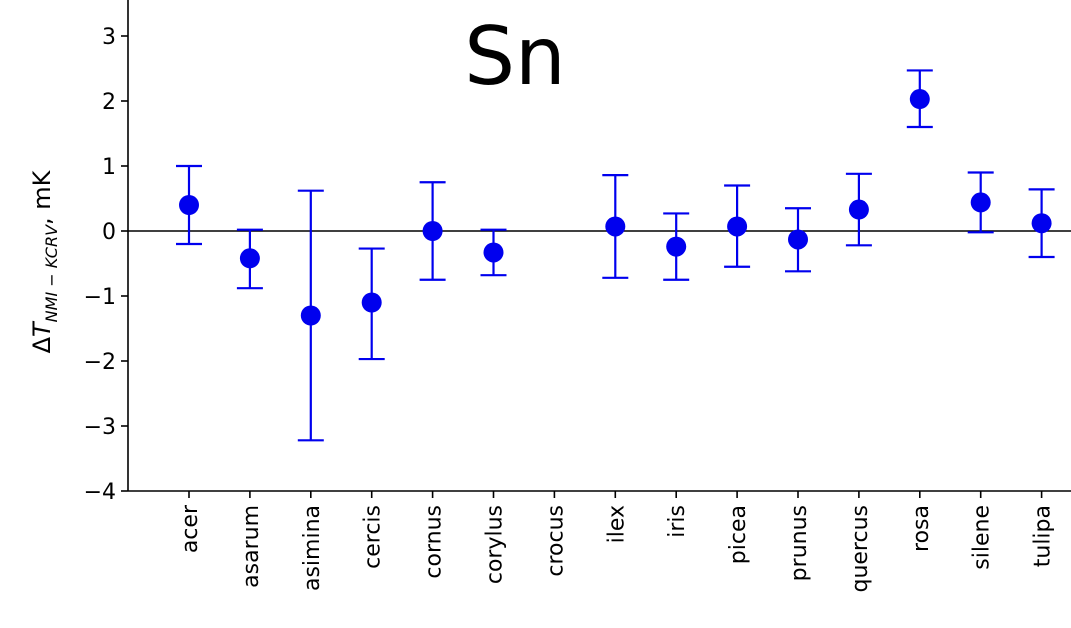  I want to click on x-tick-label: prunus, so click(799, 543).